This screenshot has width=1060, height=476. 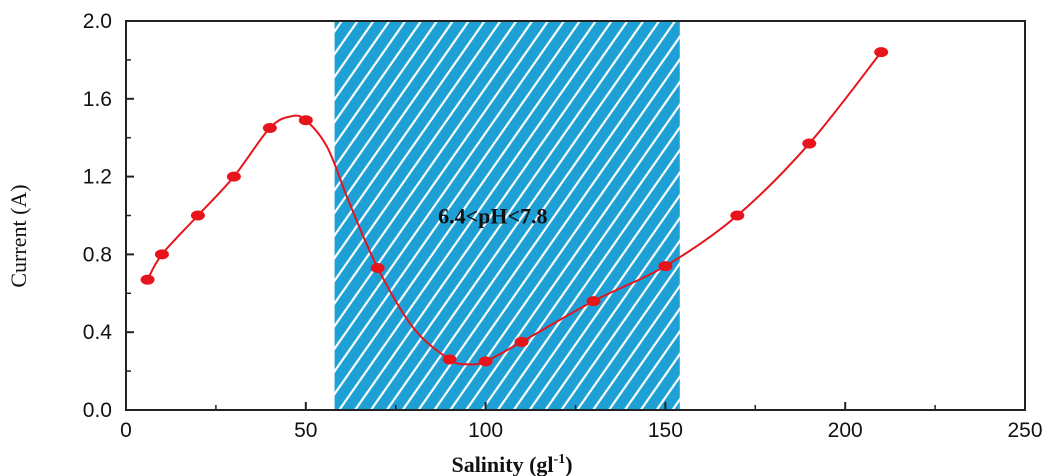 What do you see at coordinates (305, 430) in the screenshot?
I see `x-tick-label: 50` at bounding box center [305, 430].